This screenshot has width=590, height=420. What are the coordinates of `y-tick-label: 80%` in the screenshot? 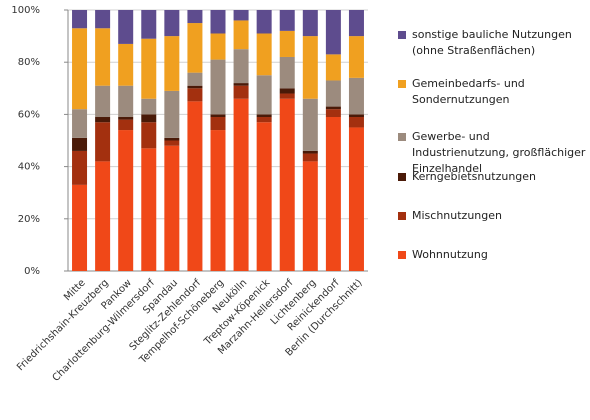 It's located at (29, 62).